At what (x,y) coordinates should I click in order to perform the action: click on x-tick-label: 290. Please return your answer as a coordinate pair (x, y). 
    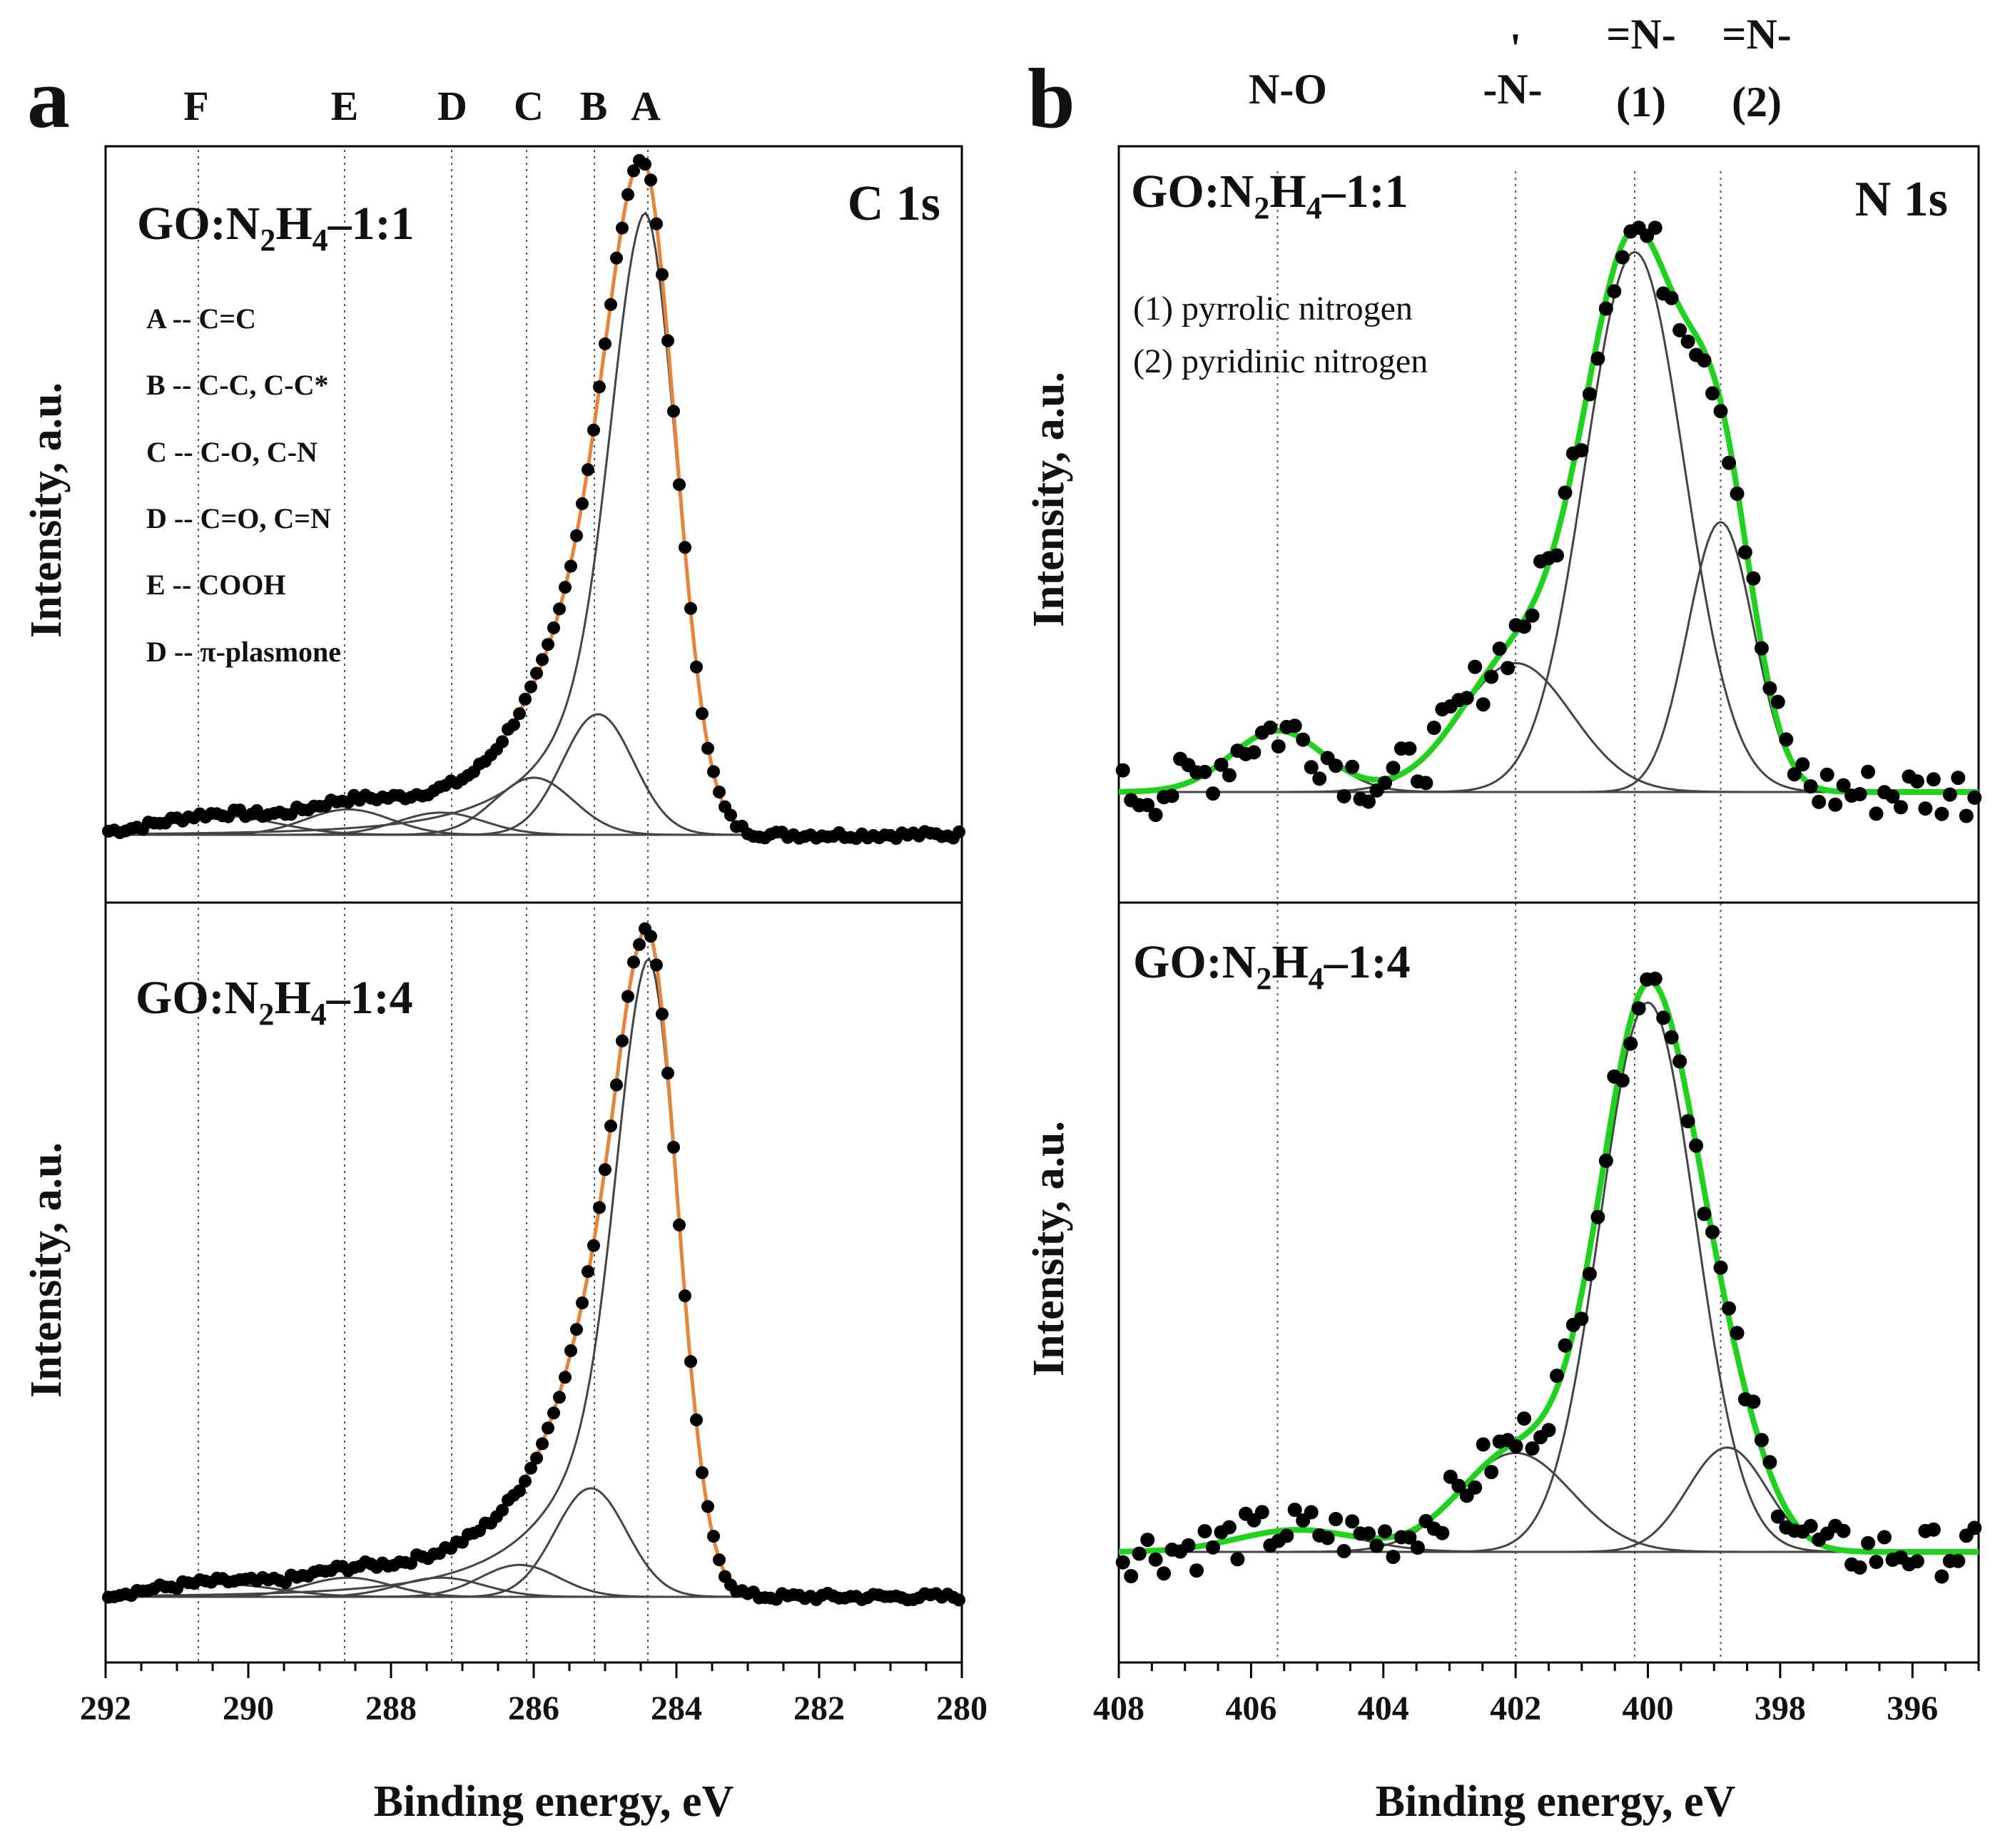
    Looking at the image, I should click on (248, 1709).